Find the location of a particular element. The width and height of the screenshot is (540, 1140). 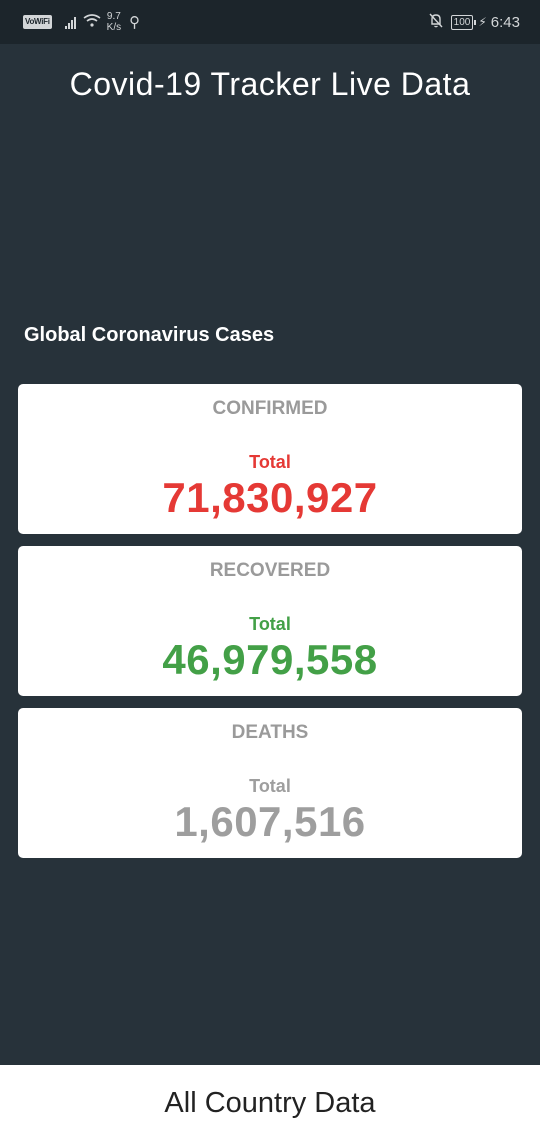

signal-icon is located at coordinates (70, 22).